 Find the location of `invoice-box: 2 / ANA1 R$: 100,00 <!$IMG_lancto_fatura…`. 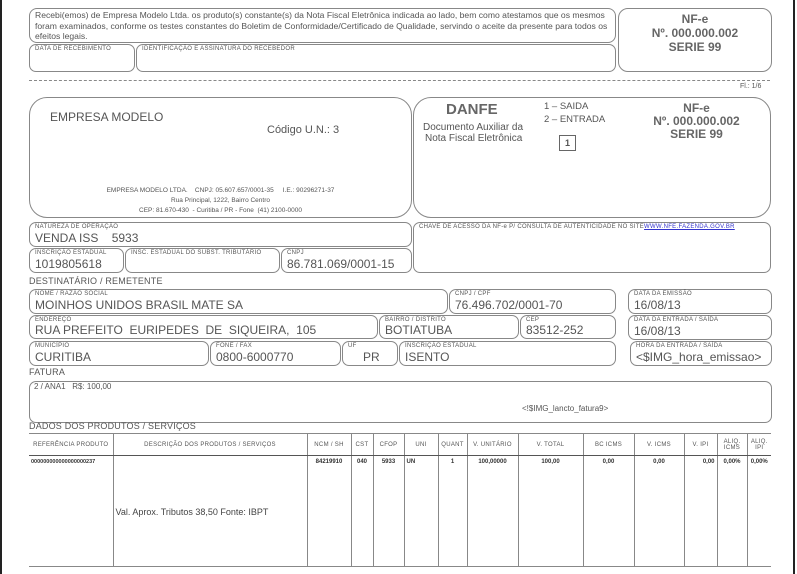

invoice-box: 2 / ANA1 R$: 100,00 <!$IMG_lancto_fatura… is located at coordinates (400, 402).